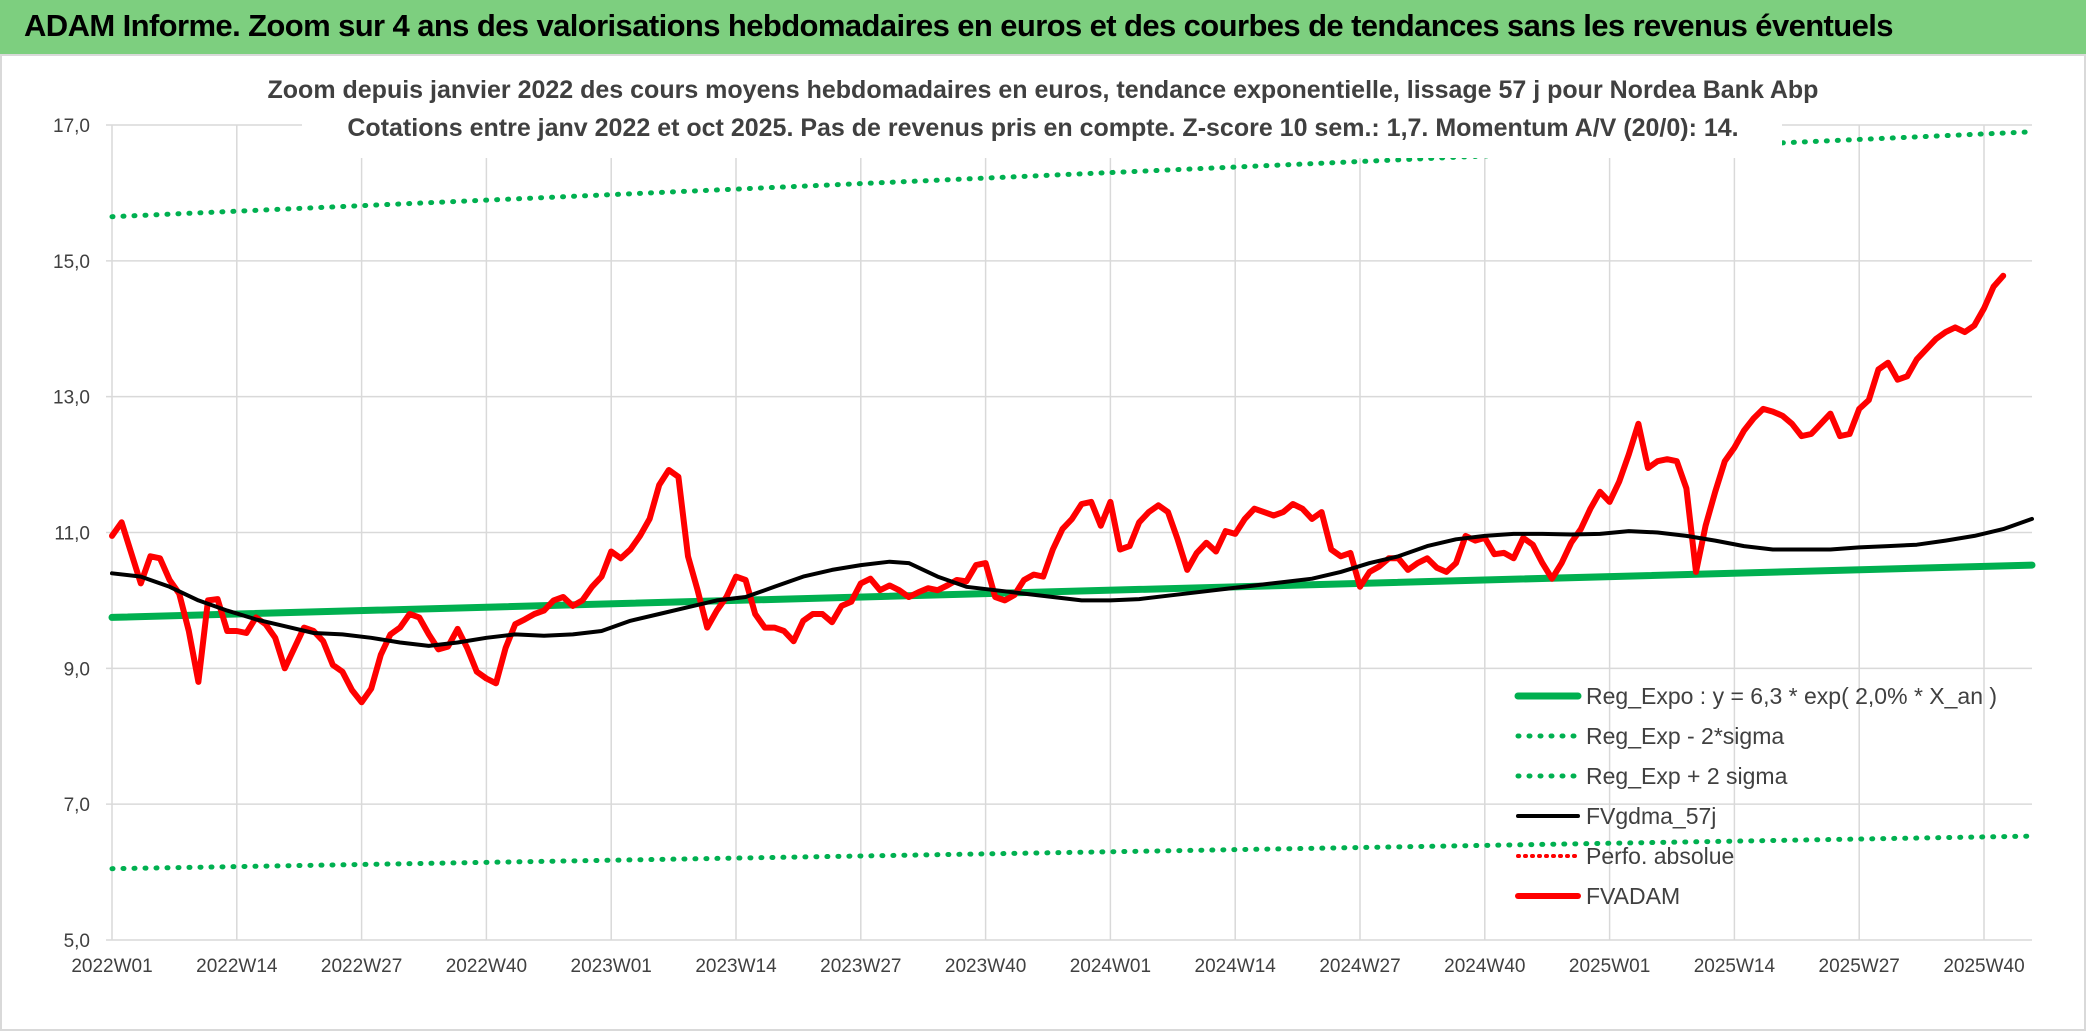 This screenshot has width=2086, height=1031. What do you see at coordinates (71, 126) in the screenshot?
I see `y-tick-label: 17,0` at bounding box center [71, 126].